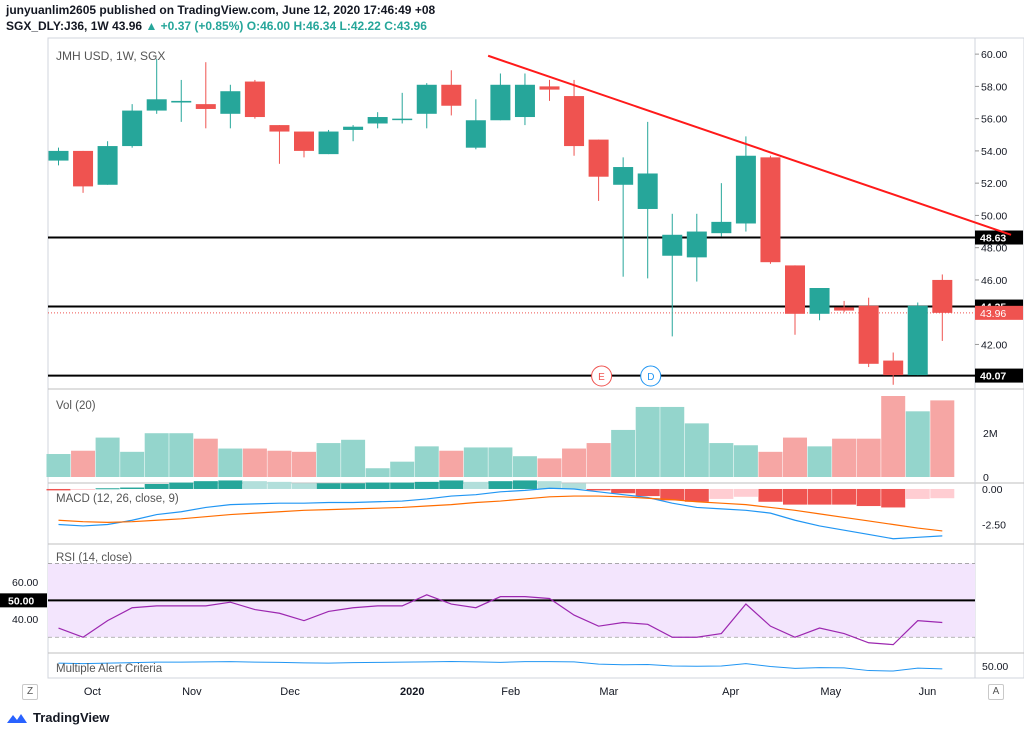 Image resolution: width=1024 pixels, height=737 pixels. Describe the element at coordinates (993, 314) in the screenshot. I see `last-price-label: 43.96` at that location.